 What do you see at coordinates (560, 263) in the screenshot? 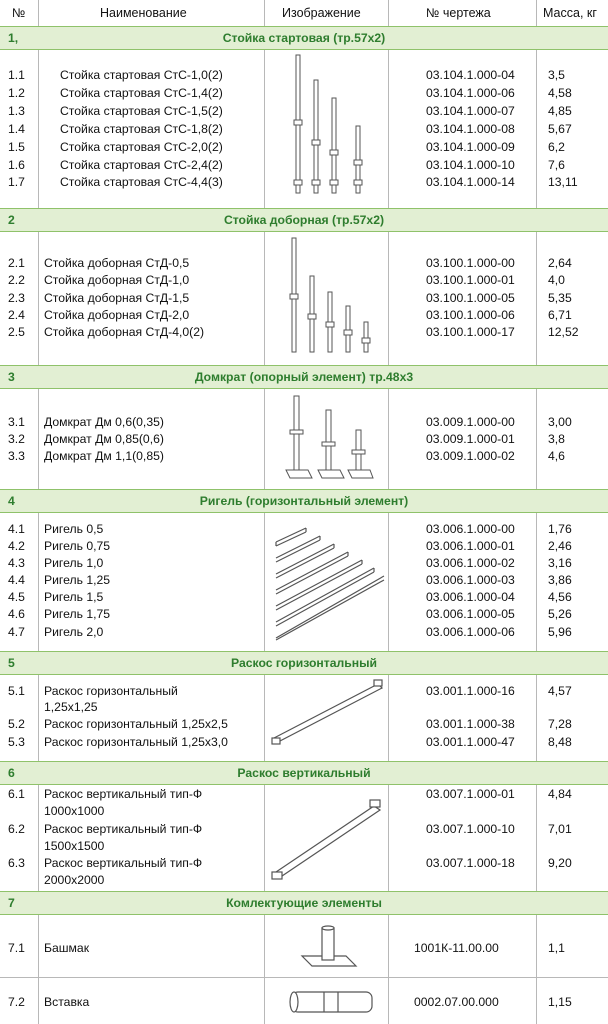
I see `row-mass: 2,64` at bounding box center [560, 263].